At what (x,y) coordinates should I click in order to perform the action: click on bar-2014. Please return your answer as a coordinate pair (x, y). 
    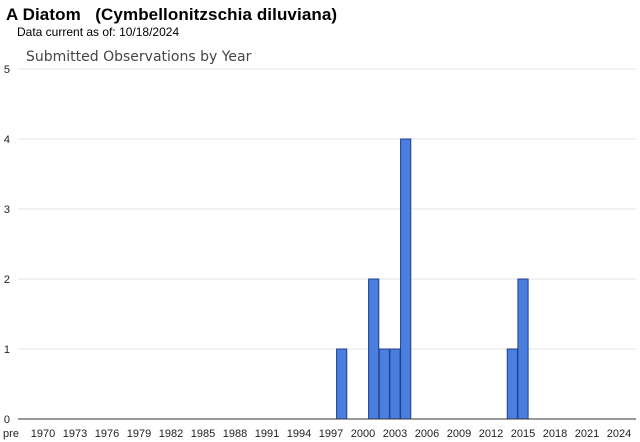
    Looking at the image, I should click on (512, 384).